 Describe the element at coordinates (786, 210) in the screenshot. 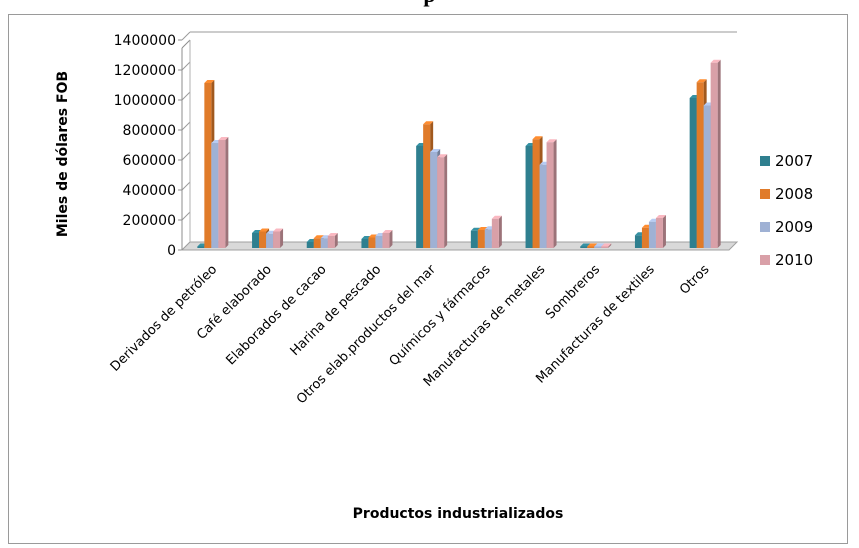

I see `legend: 2007 2008 2009 2010` at that location.